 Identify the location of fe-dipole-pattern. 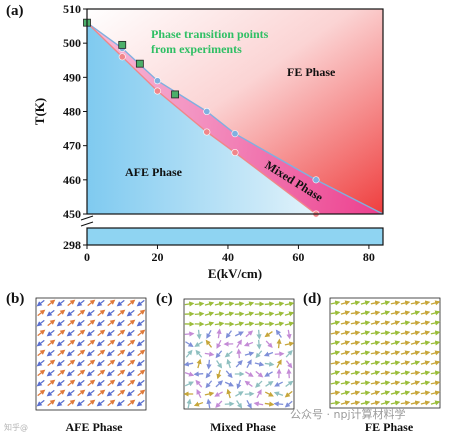
(385, 353).